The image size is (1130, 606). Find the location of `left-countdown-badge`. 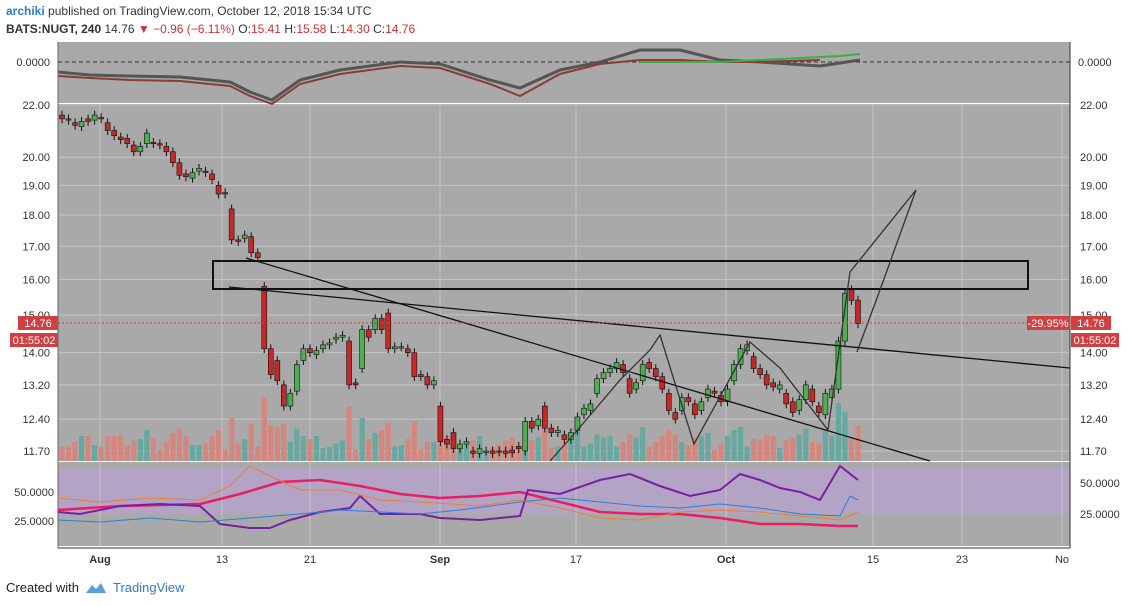

left-countdown-badge is located at coordinates (34, 340).